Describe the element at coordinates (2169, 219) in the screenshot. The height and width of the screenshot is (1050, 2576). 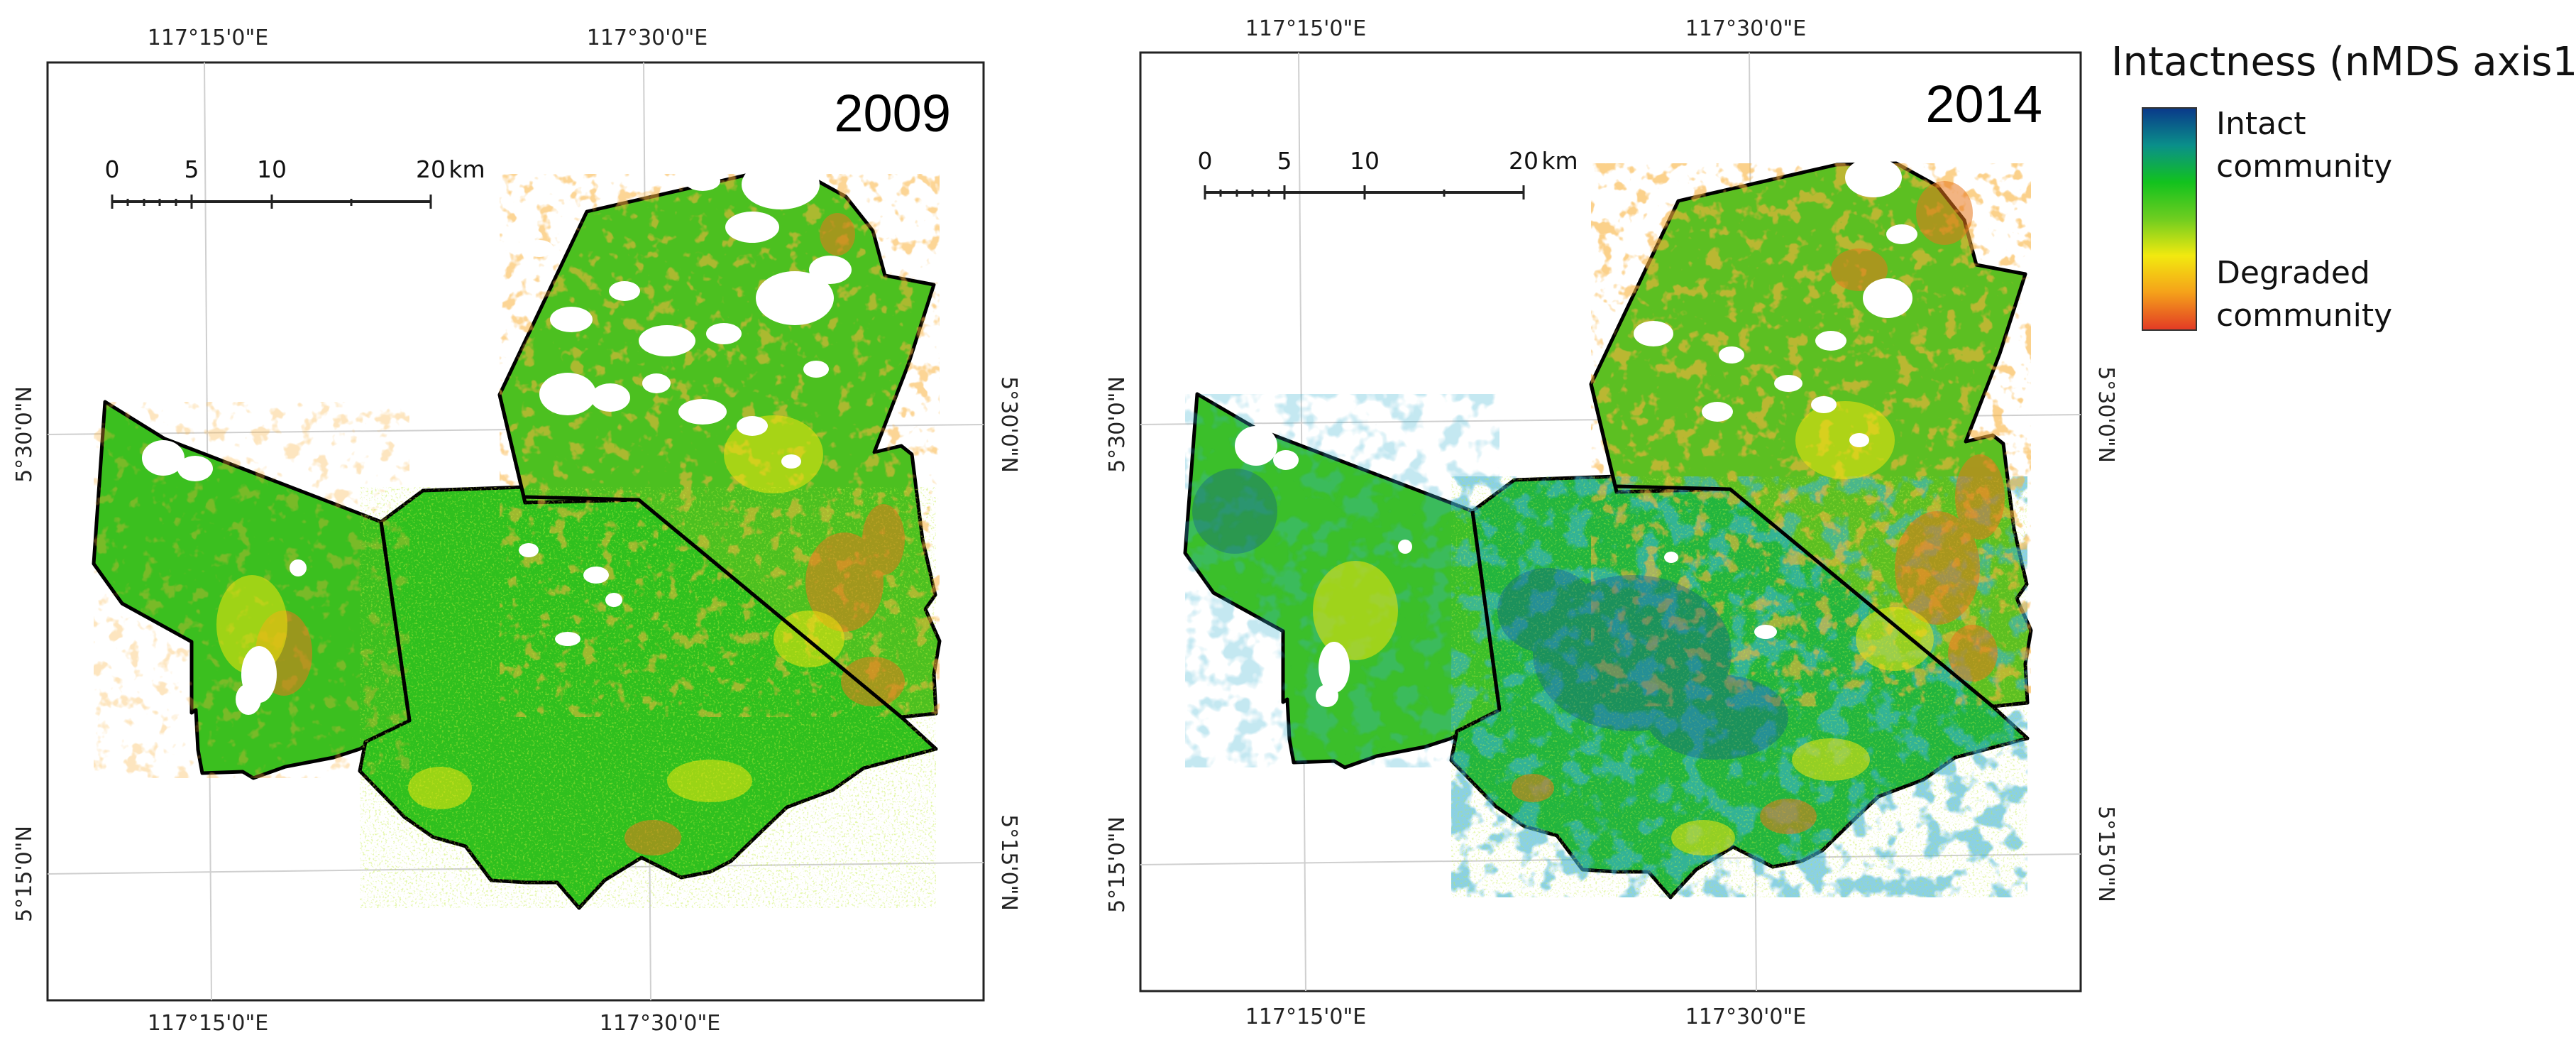
I see `legend-color-ramp` at that location.